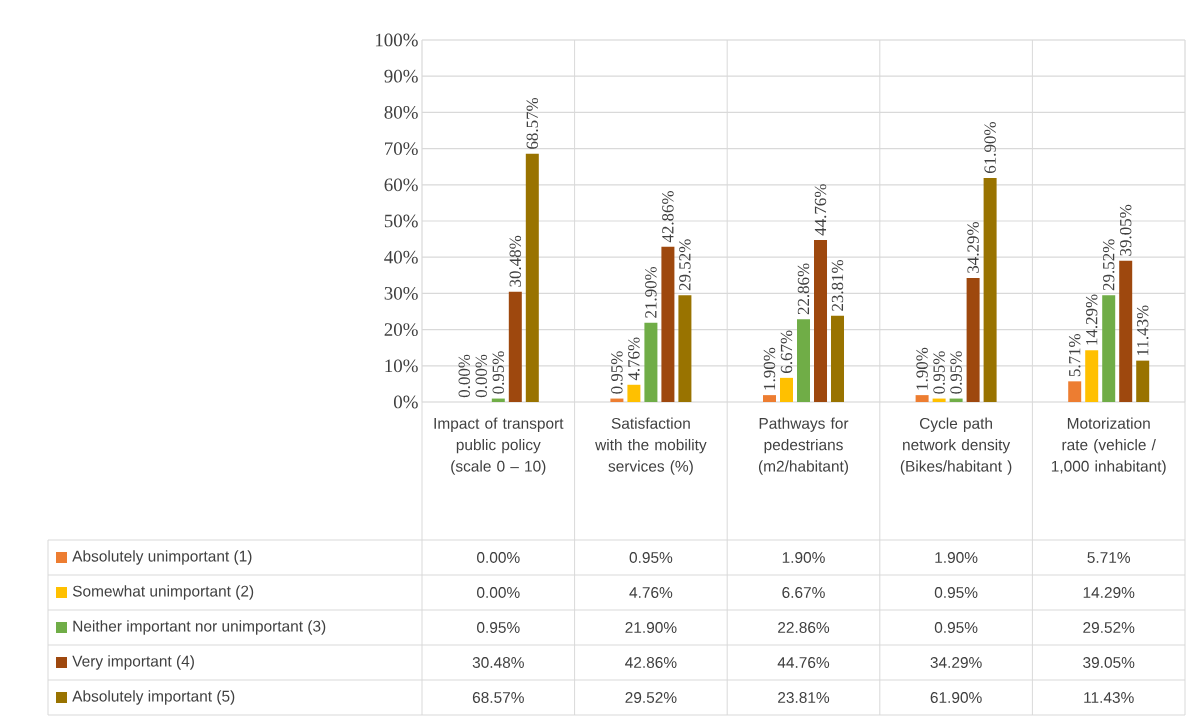  Describe the element at coordinates (401, 330) in the screenshot. I see `y-tick-label: 20%` at that location.